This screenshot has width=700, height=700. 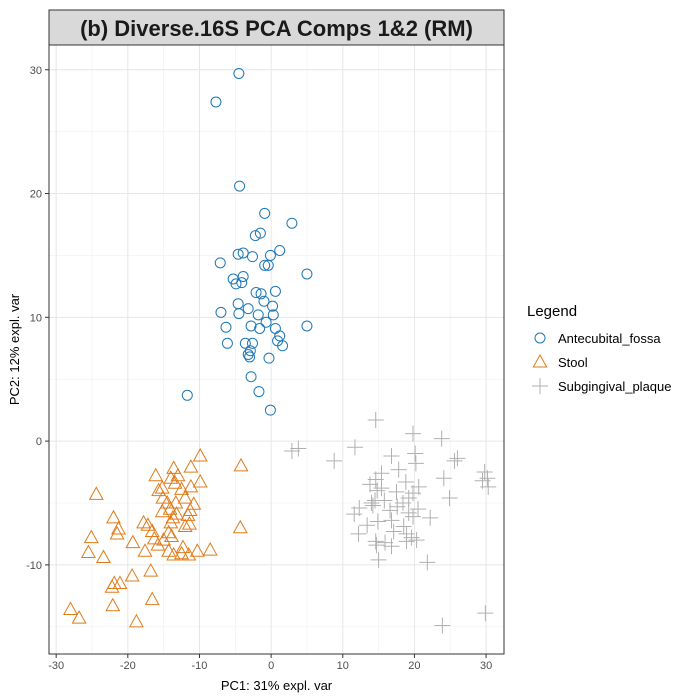 What do you see at coordinates (343, 666) in the screenshot?
I see `x-tick-label: 10` at bounding box center [343, 666].